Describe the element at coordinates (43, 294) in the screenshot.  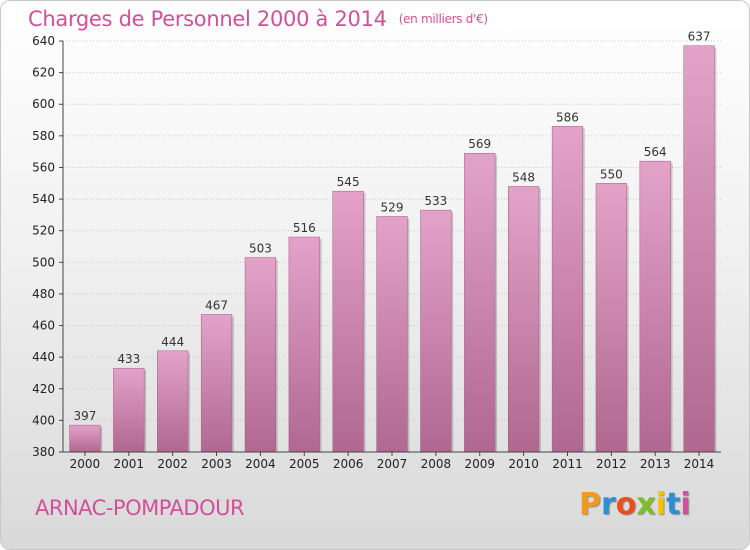
I see `y-tick-label: 480` at that location.